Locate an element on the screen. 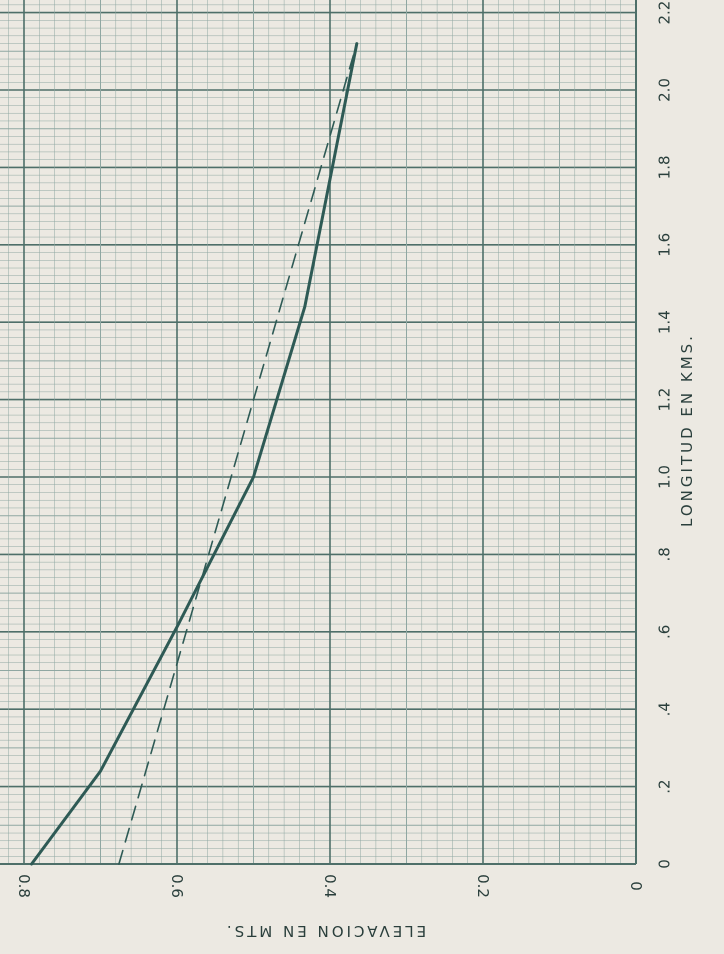  y-axis-label: ELEVACION EN MTS. is located at coordinates (325, 931).